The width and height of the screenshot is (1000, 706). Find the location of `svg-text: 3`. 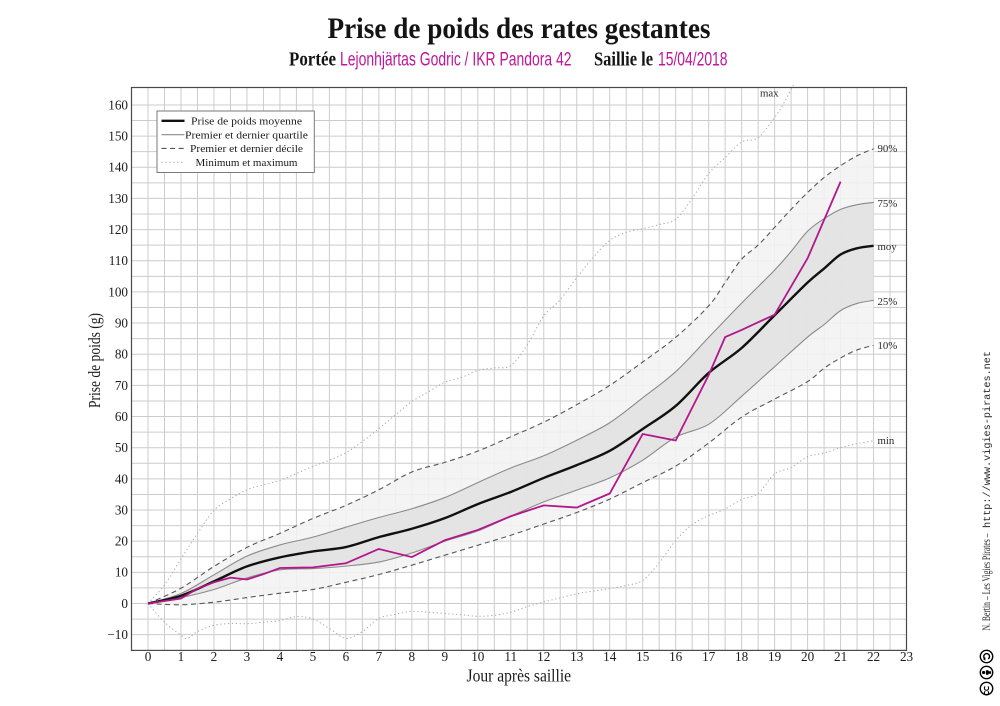

svg-text: 3 is located at coordinates (247, 656).